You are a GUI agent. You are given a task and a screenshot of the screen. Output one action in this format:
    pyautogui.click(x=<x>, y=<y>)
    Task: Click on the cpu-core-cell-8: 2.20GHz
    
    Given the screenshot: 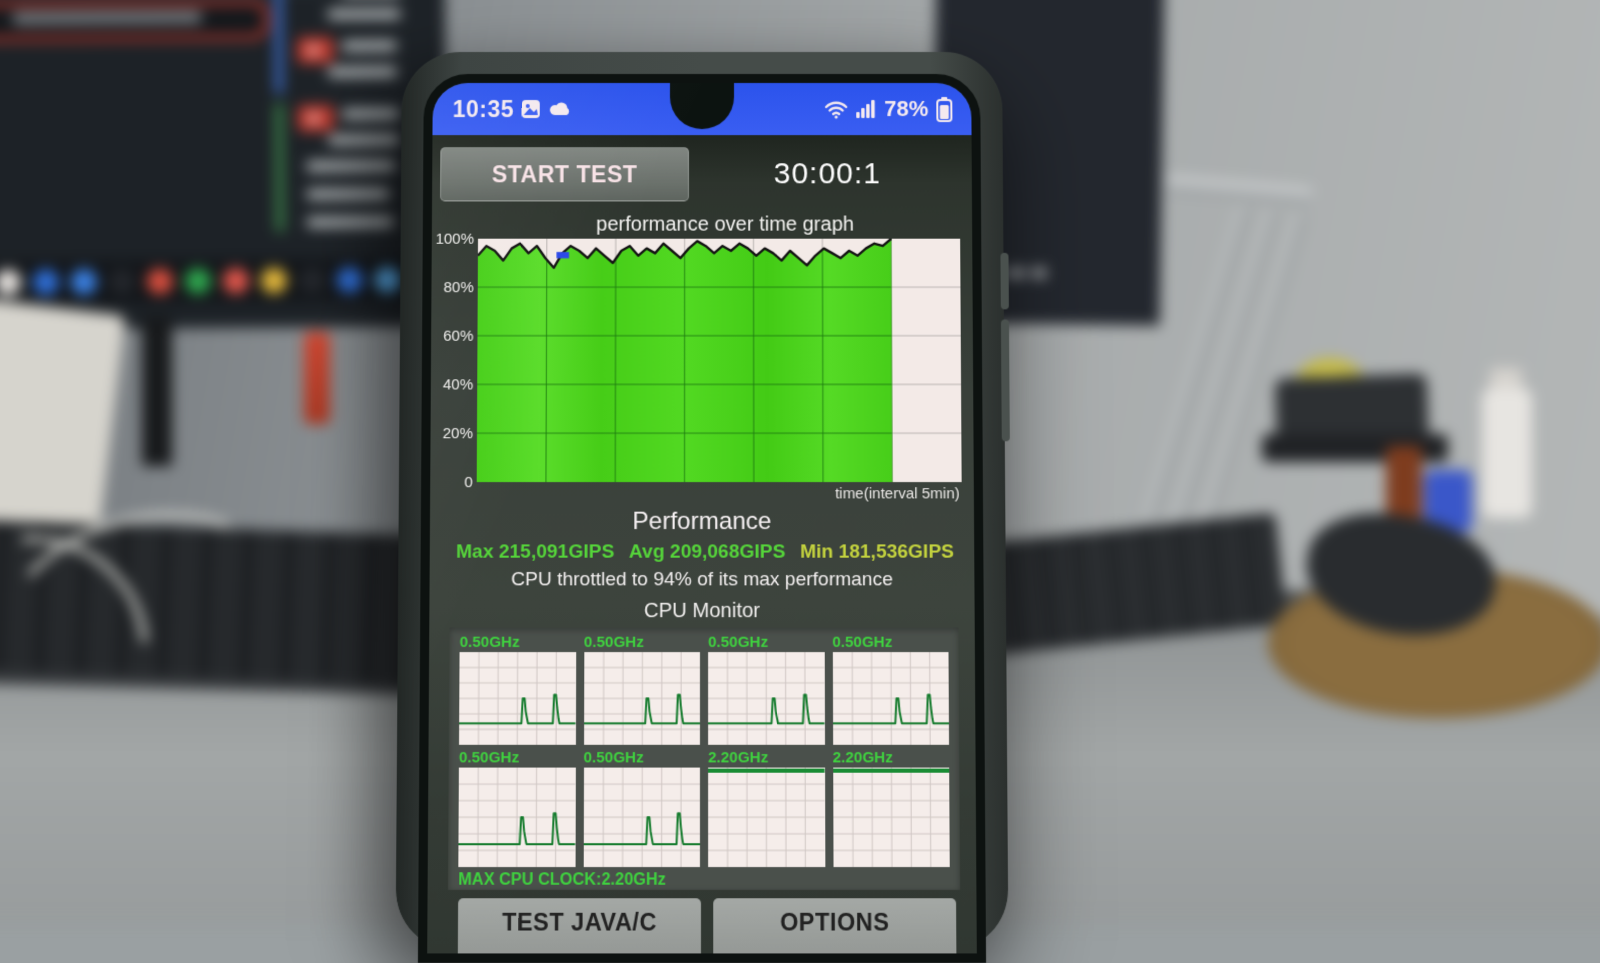 What is the action you would take?
    pyautogui.click(x=891, y=808)
    